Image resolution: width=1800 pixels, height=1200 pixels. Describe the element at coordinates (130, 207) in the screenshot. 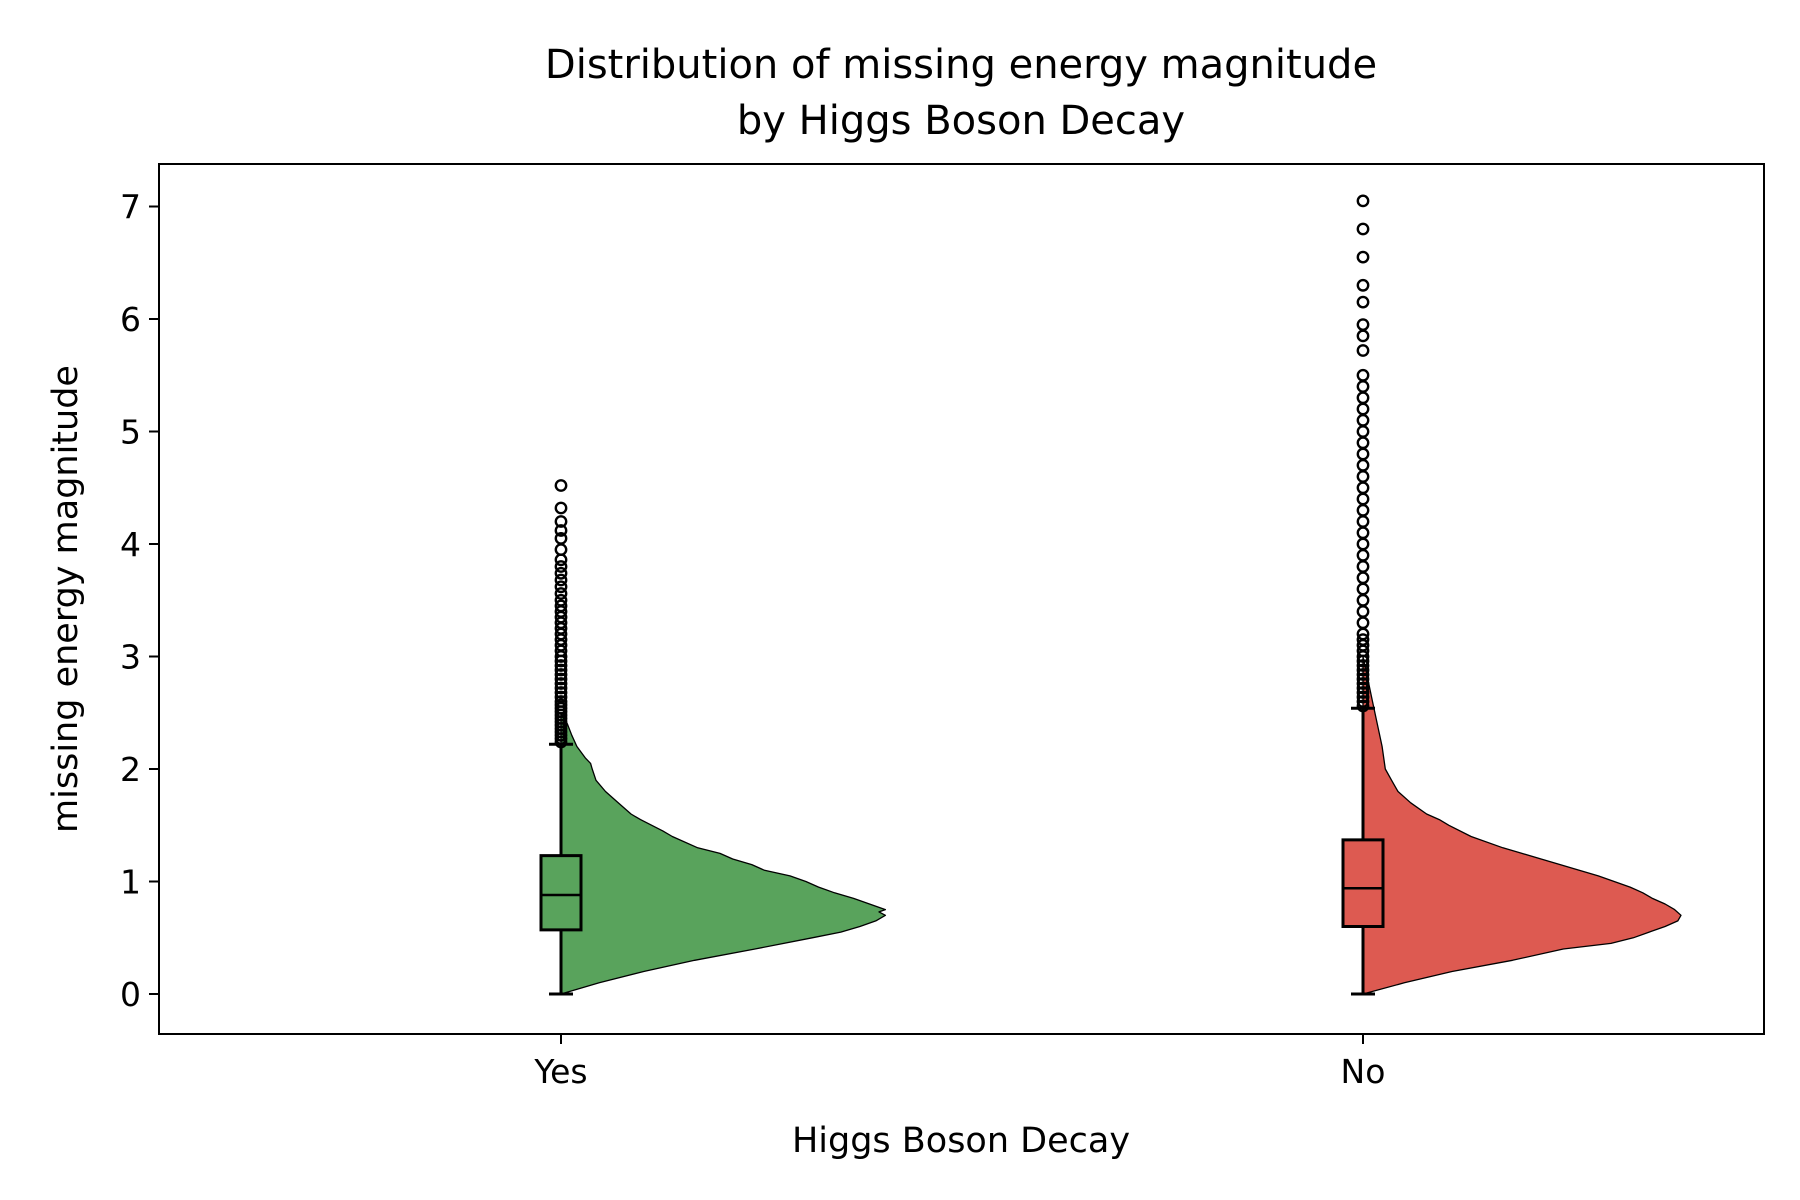

I see `y-tick-label: 7` at that location.